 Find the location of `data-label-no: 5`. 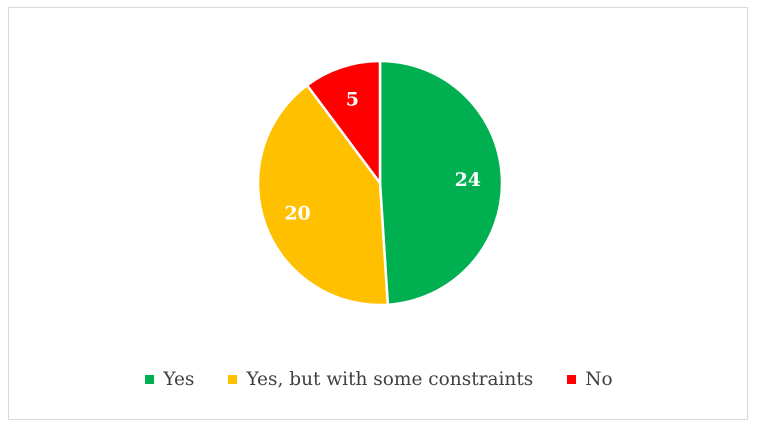

data-label-no: 5 is located at coordinates (352, 100).